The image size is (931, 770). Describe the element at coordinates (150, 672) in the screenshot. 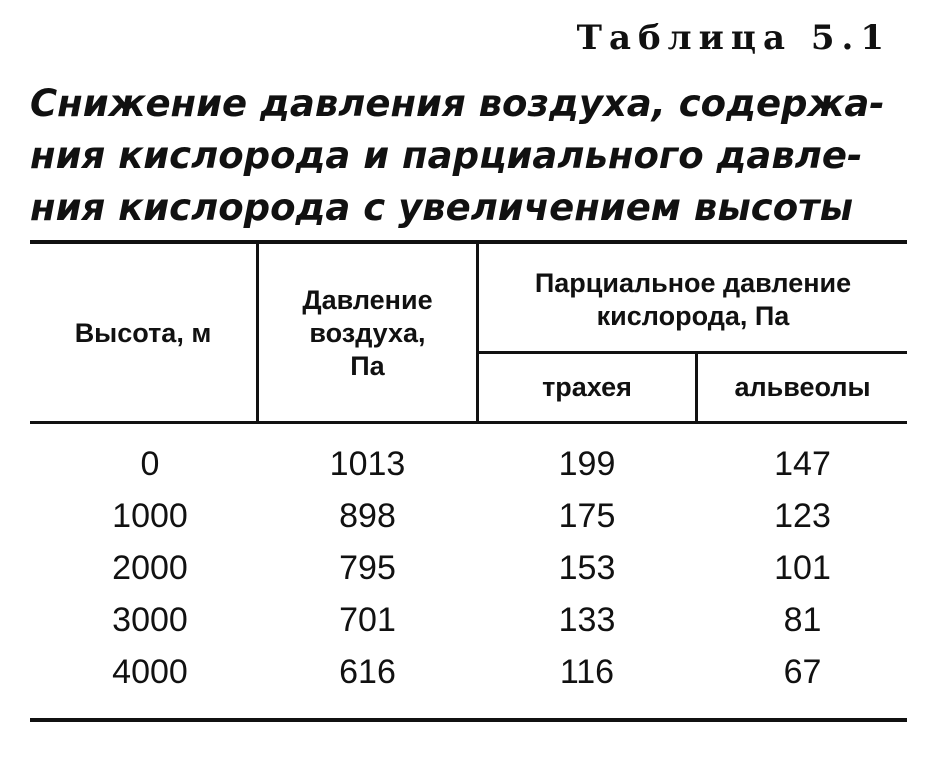

I see `cell-height: 4000` at that location.